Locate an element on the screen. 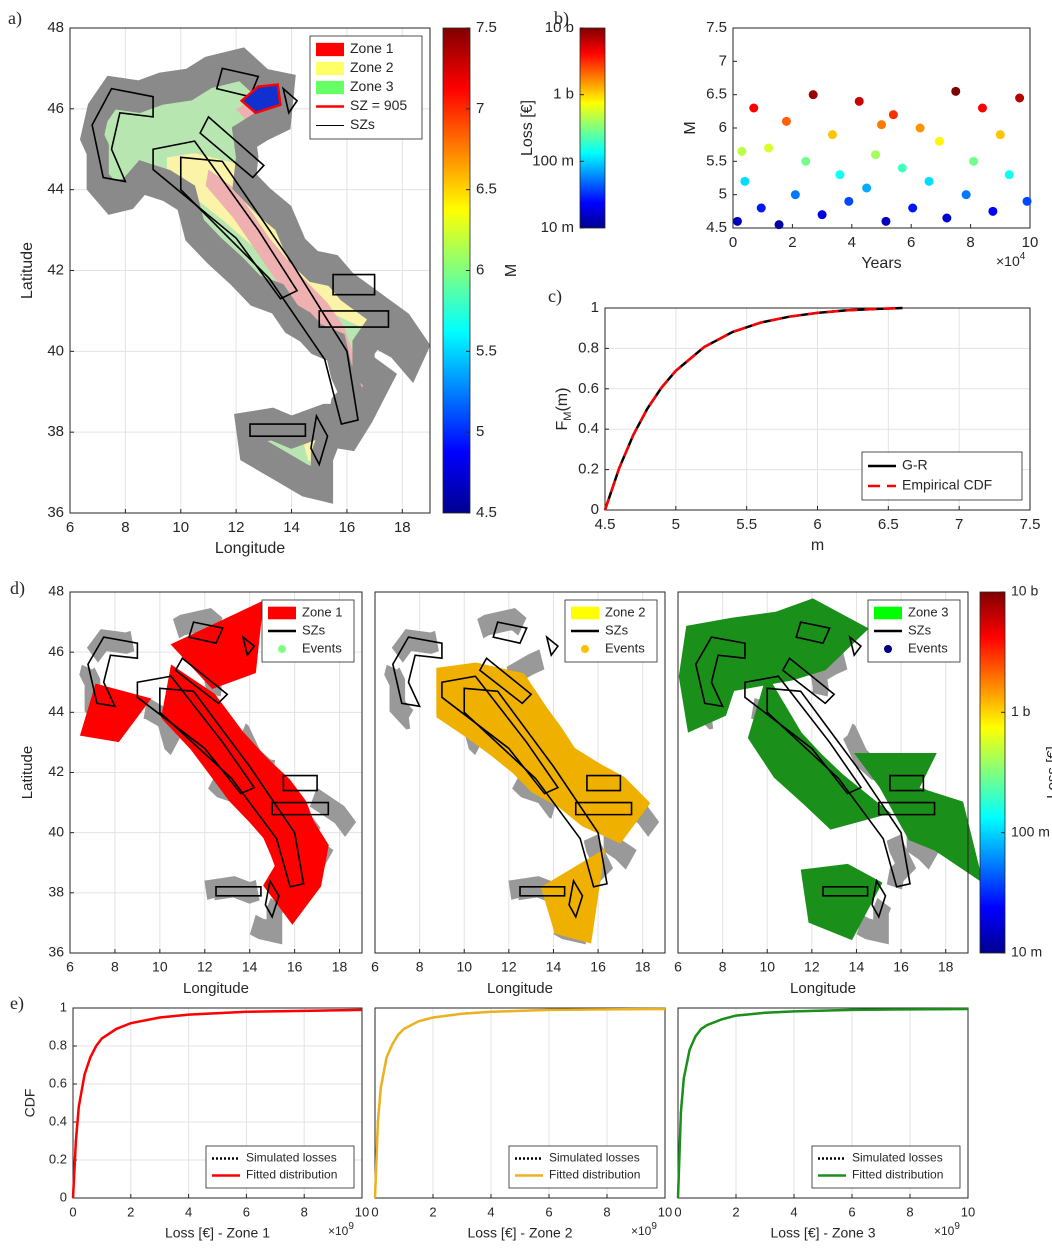 The image size is (1052, 1251). x-tick-label: 18 is located at coordinates (946, 967).